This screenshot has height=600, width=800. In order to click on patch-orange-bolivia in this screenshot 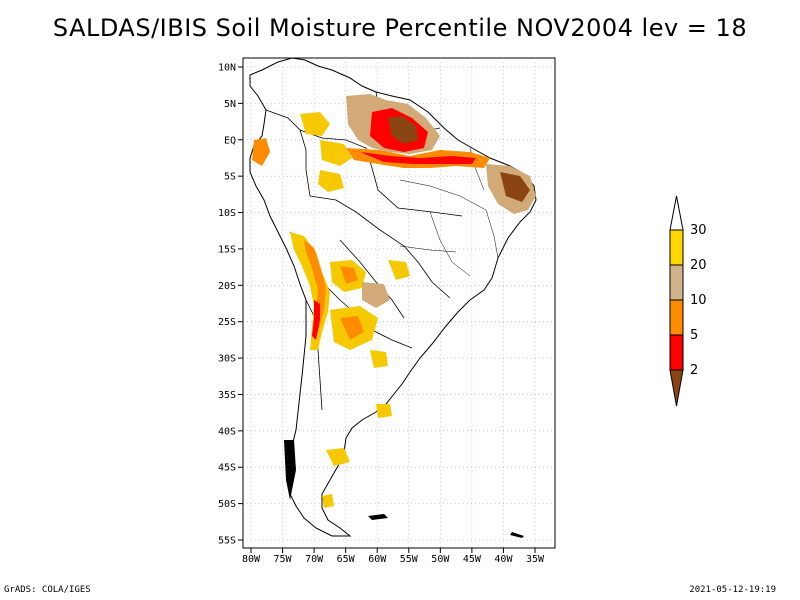, I will do `click(349, 275)`.